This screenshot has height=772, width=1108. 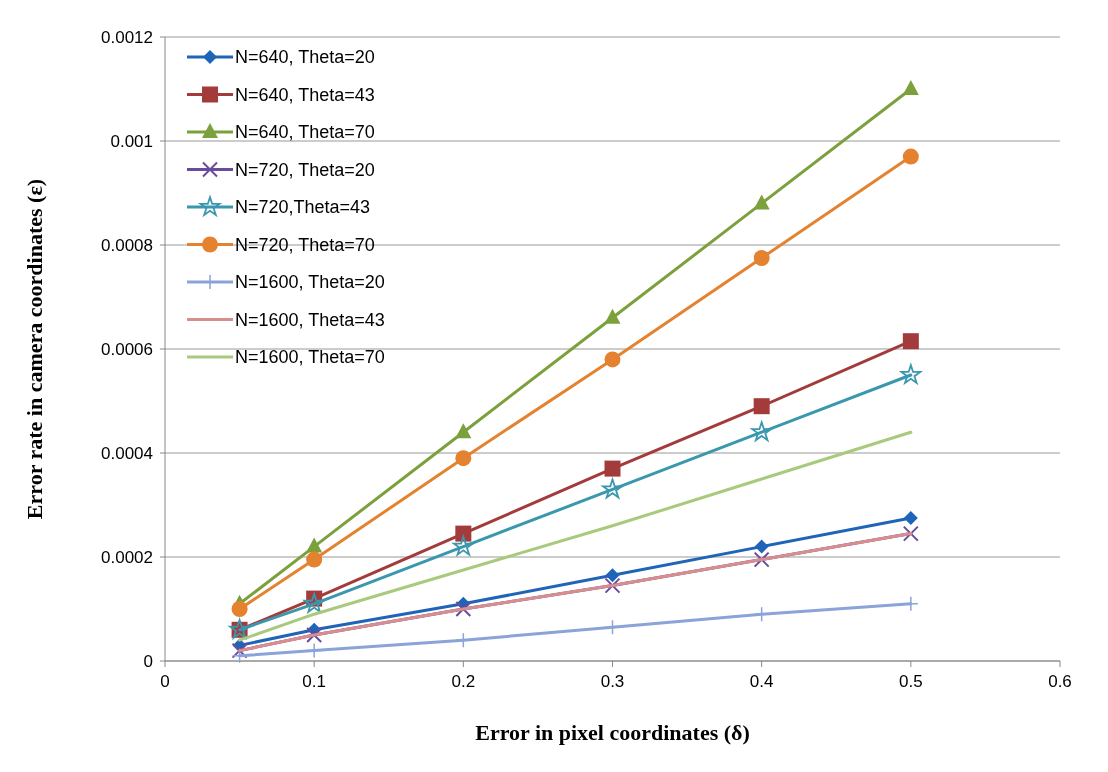 I want to click on x-tick-label: 0.4, so click(x=761, y=681).